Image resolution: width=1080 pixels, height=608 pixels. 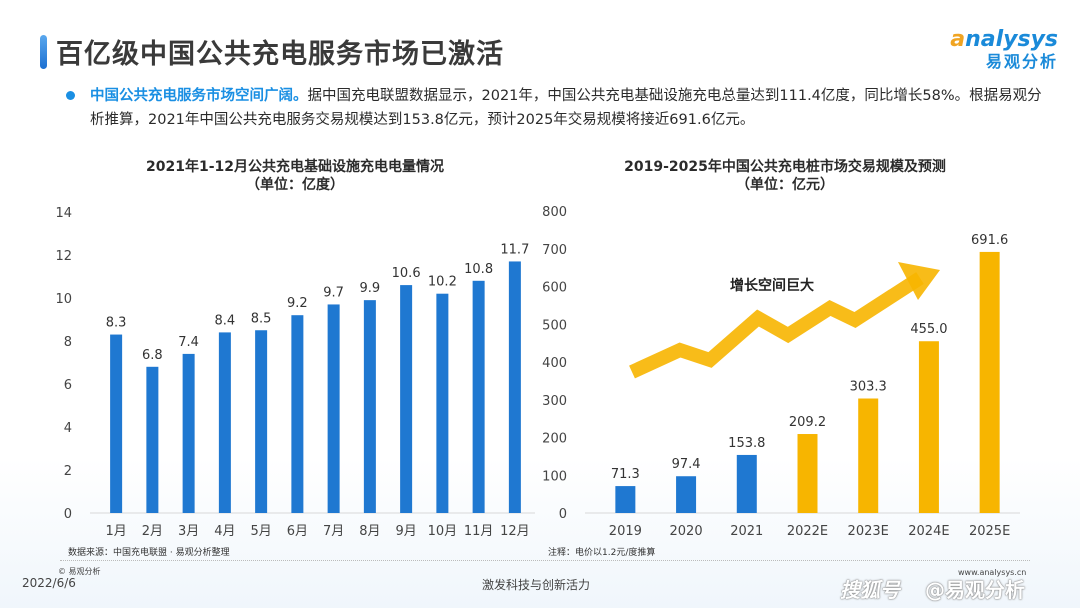 What do you see at coordinates (785, 176) in the screenshot?
I see `right-chart-title-block: 2019-2025年中国公共充电桩市场交易规模及预测 （单位：亿元）` at bounding box center [785, 176].